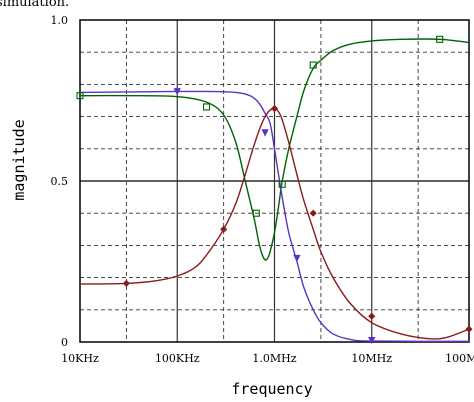  I want to click on y-tick-label: 0, so click(64, 342).